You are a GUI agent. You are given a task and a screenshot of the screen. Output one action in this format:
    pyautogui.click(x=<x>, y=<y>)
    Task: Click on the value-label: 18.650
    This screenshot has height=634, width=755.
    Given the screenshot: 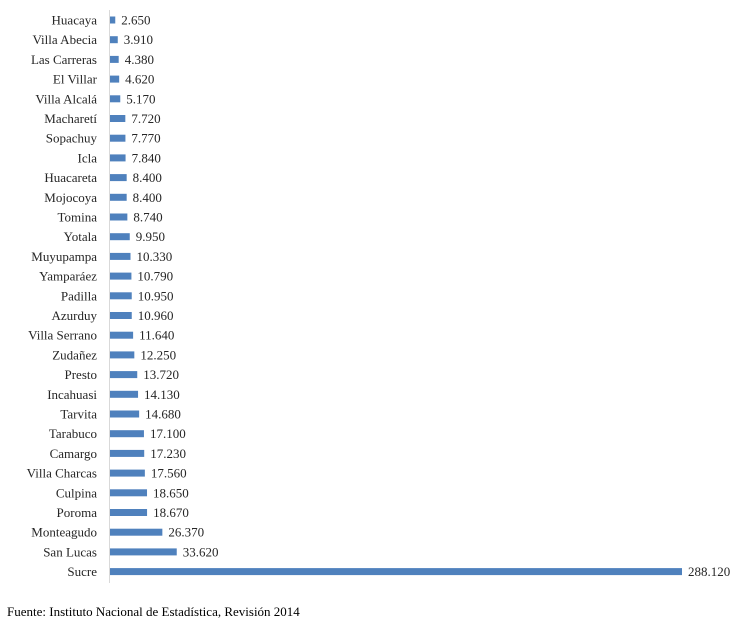 What is the action you would take?
    pyautogui.click(x=171, y=492)
    